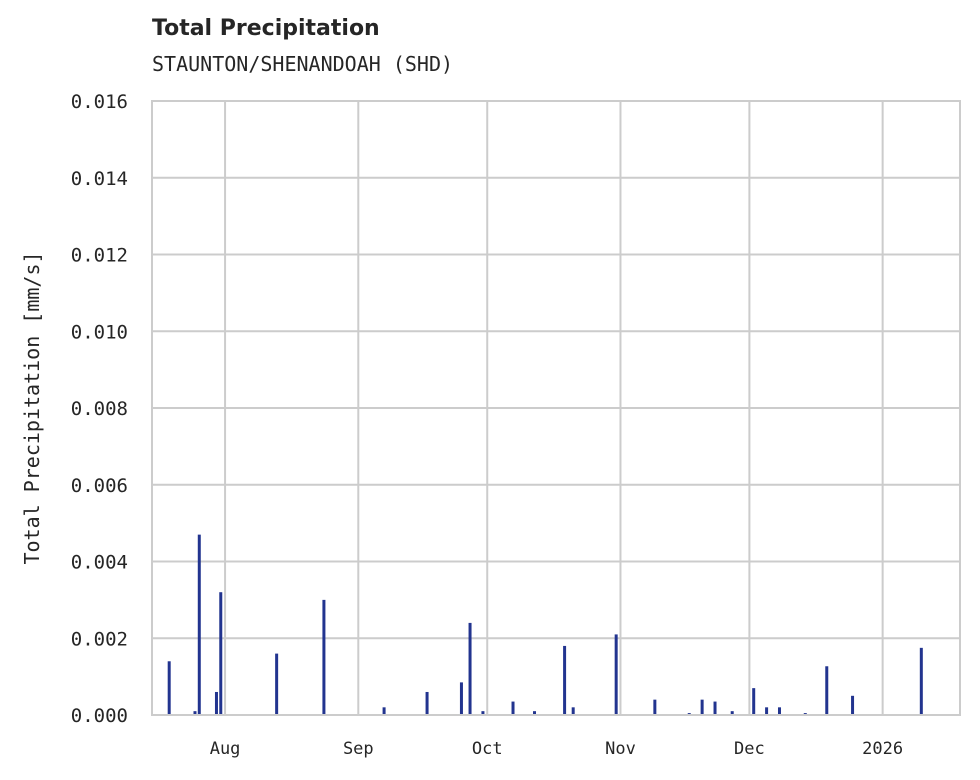 The width and height of the screenshot is (980, 780). I want to click on y-tick-label: 0.008, so click(99, 409).